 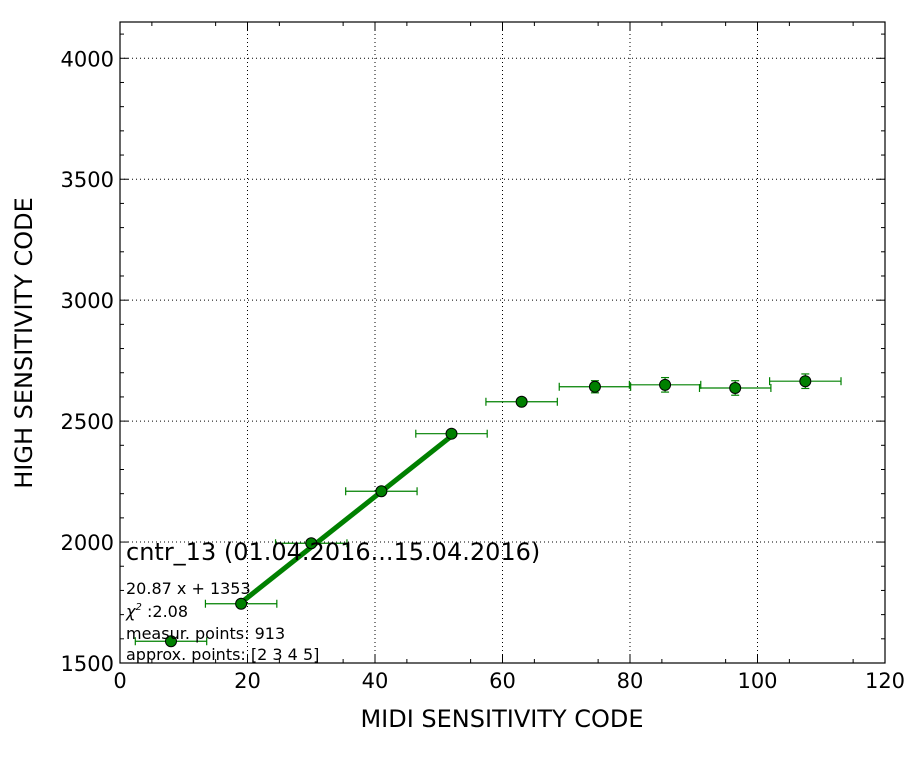 I want to click on x-tick-labels: 0 20 40 60 80 100 120, so click(x=509, y=681).